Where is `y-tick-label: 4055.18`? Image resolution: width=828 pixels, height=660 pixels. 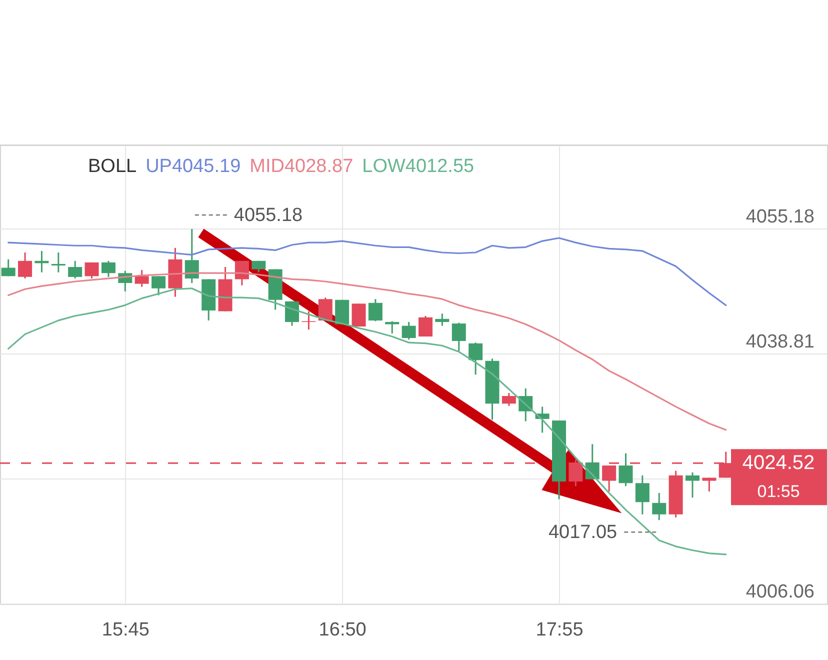
y-tick-label: 4055.18 is located at coordinates (780, 217).